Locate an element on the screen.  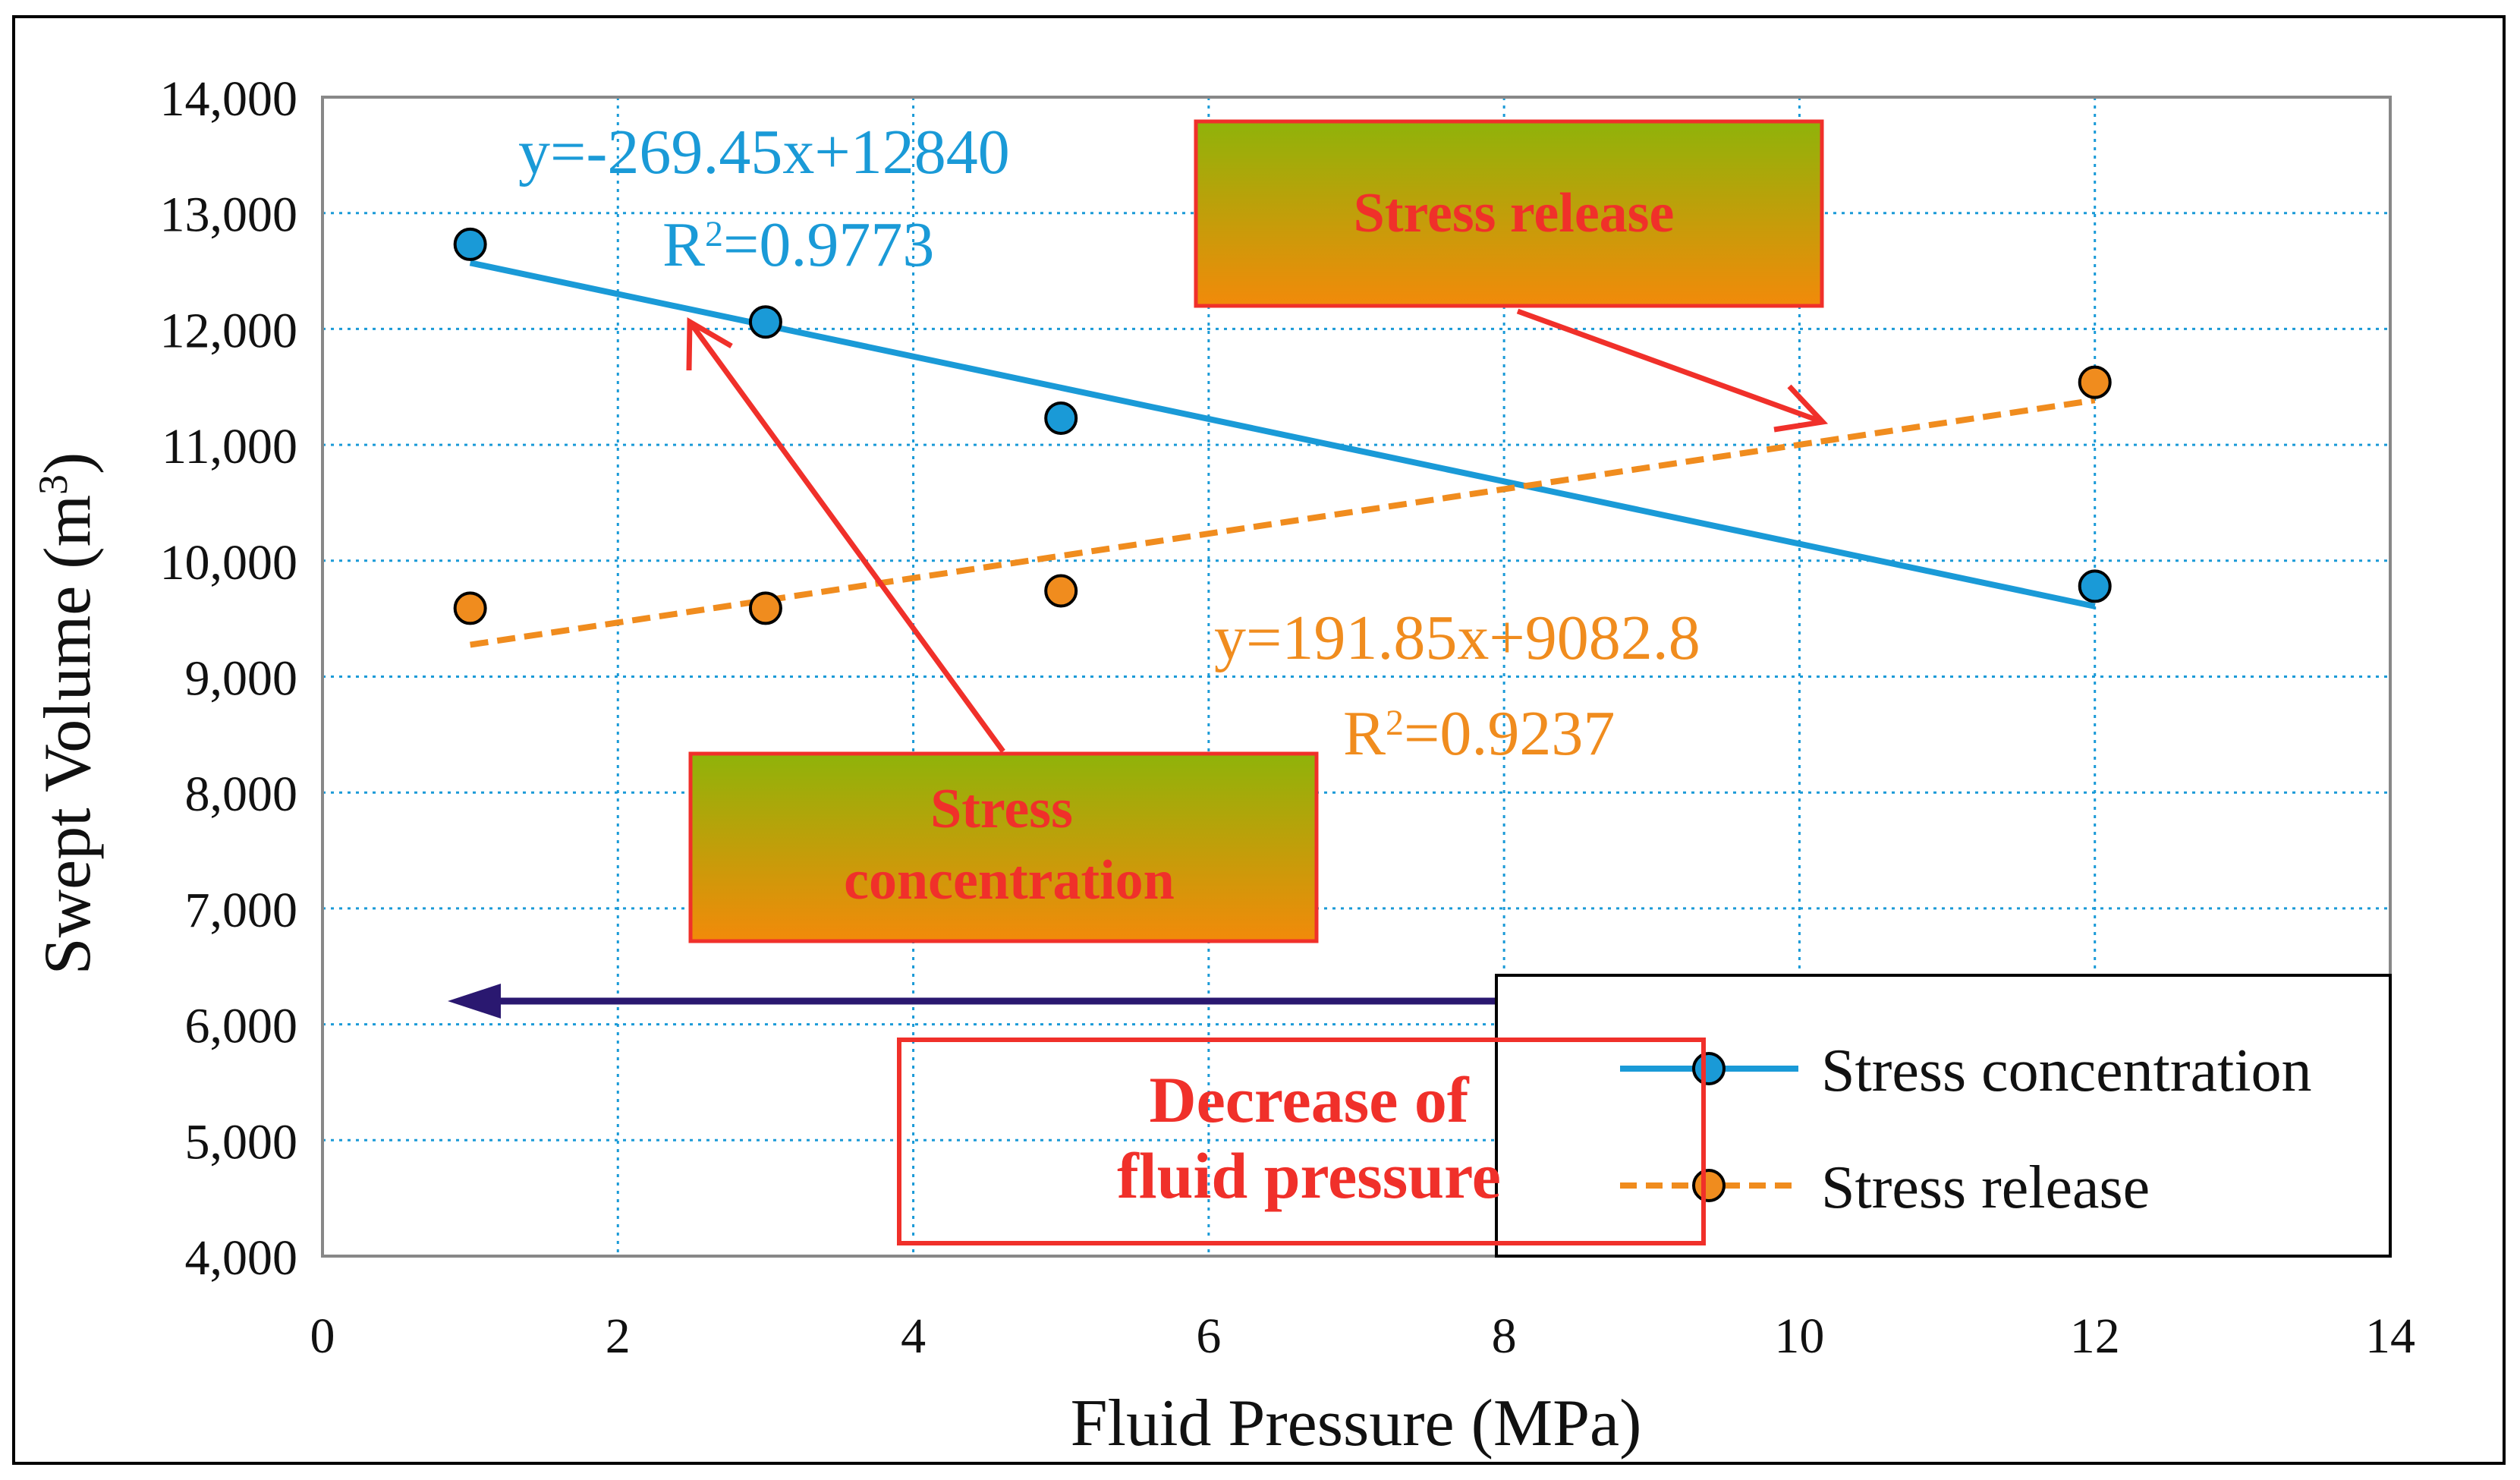
y-axis-label: Swept Volume (m3) is located at coordinates (67, 713).